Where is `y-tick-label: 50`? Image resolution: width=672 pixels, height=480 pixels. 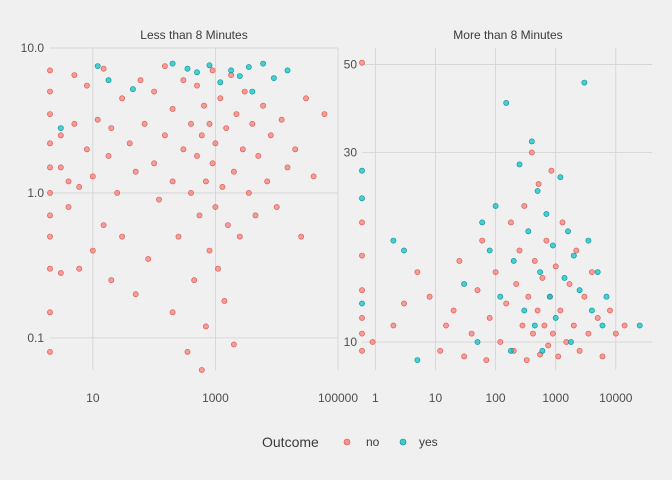 y-tick-label: 50 is located at coordinates (351, 64).